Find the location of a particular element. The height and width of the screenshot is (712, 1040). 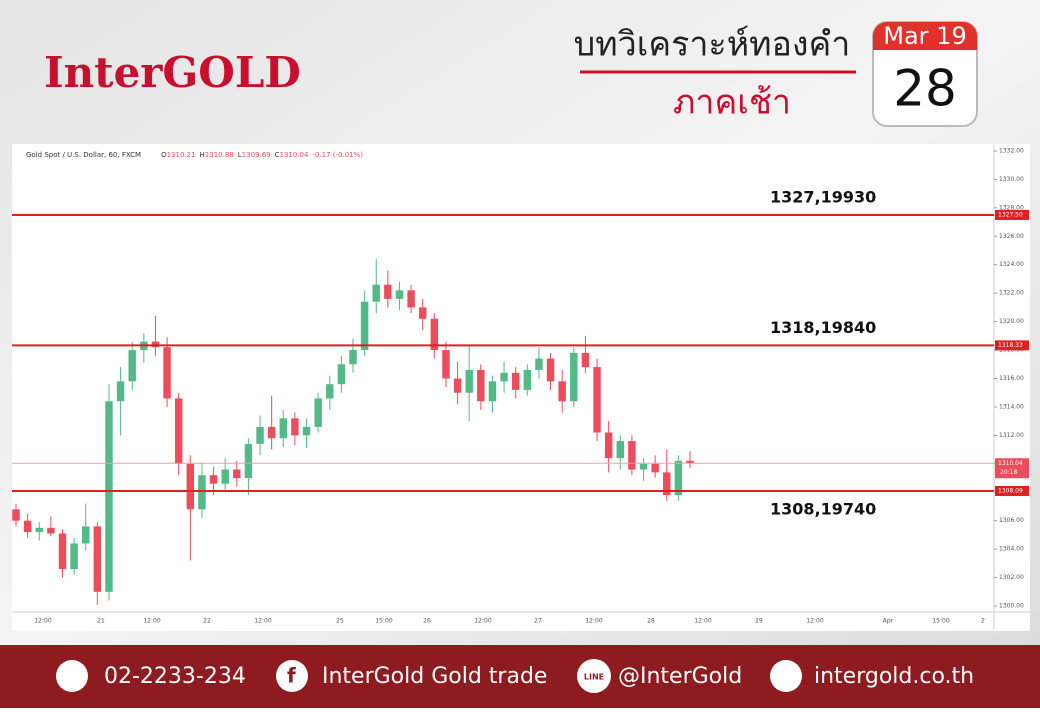

legend-part: 1310.88 is located at coordinates (219, 155).